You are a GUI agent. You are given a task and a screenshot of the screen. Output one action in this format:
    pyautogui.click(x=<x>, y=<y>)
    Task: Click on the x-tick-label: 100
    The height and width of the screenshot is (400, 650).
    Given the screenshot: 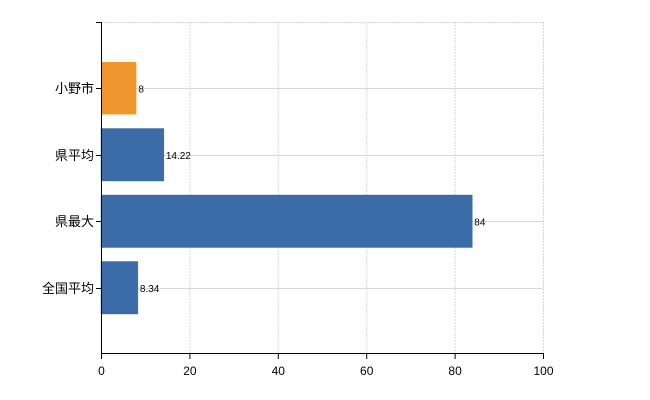 What is the action you would take?
    pyautogui.click(x=543, y=371)
    